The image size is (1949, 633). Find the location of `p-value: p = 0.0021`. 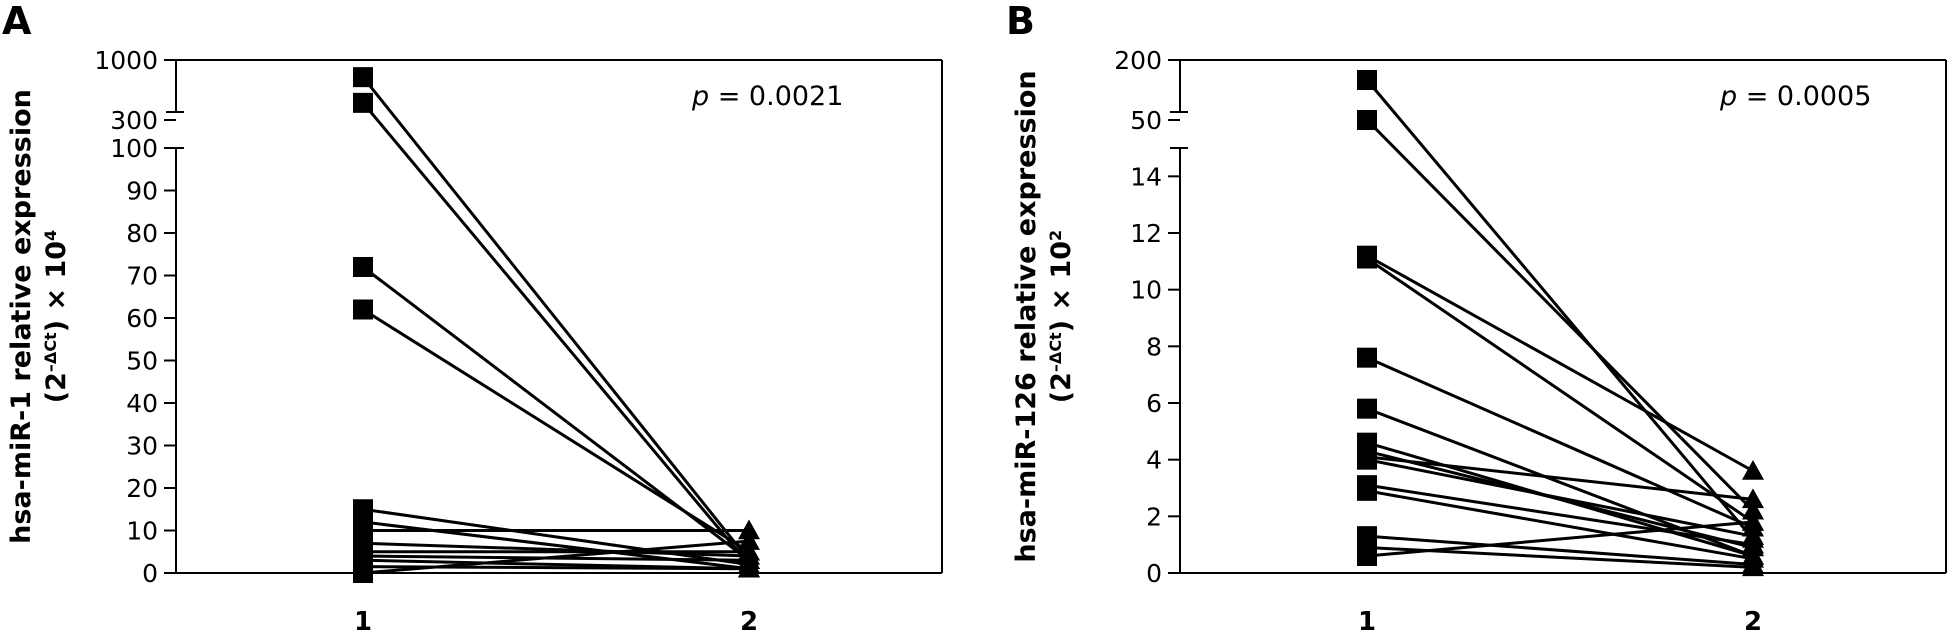

p-value: p = 0.0021 is located at coordinates (767, 96).